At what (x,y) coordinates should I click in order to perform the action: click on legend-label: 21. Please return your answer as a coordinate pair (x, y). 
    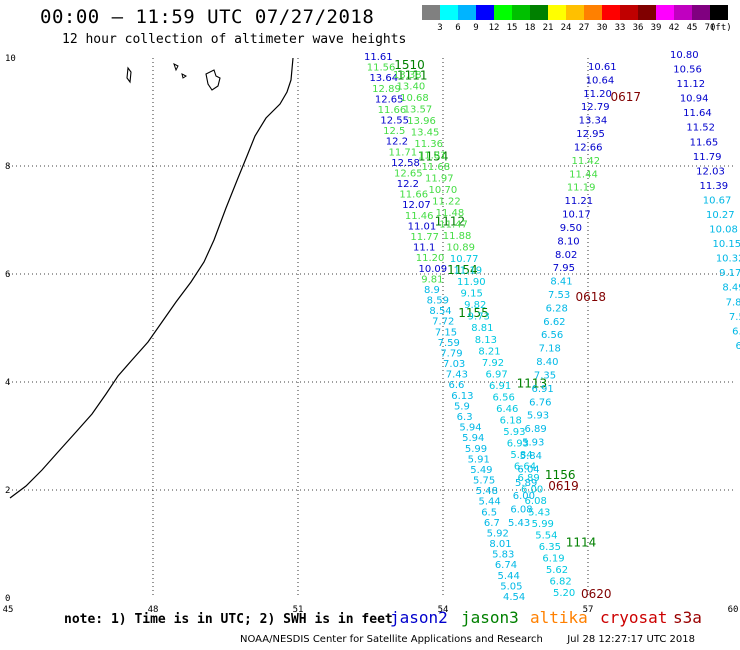
    Looking at the image, I should click on (548, 28).